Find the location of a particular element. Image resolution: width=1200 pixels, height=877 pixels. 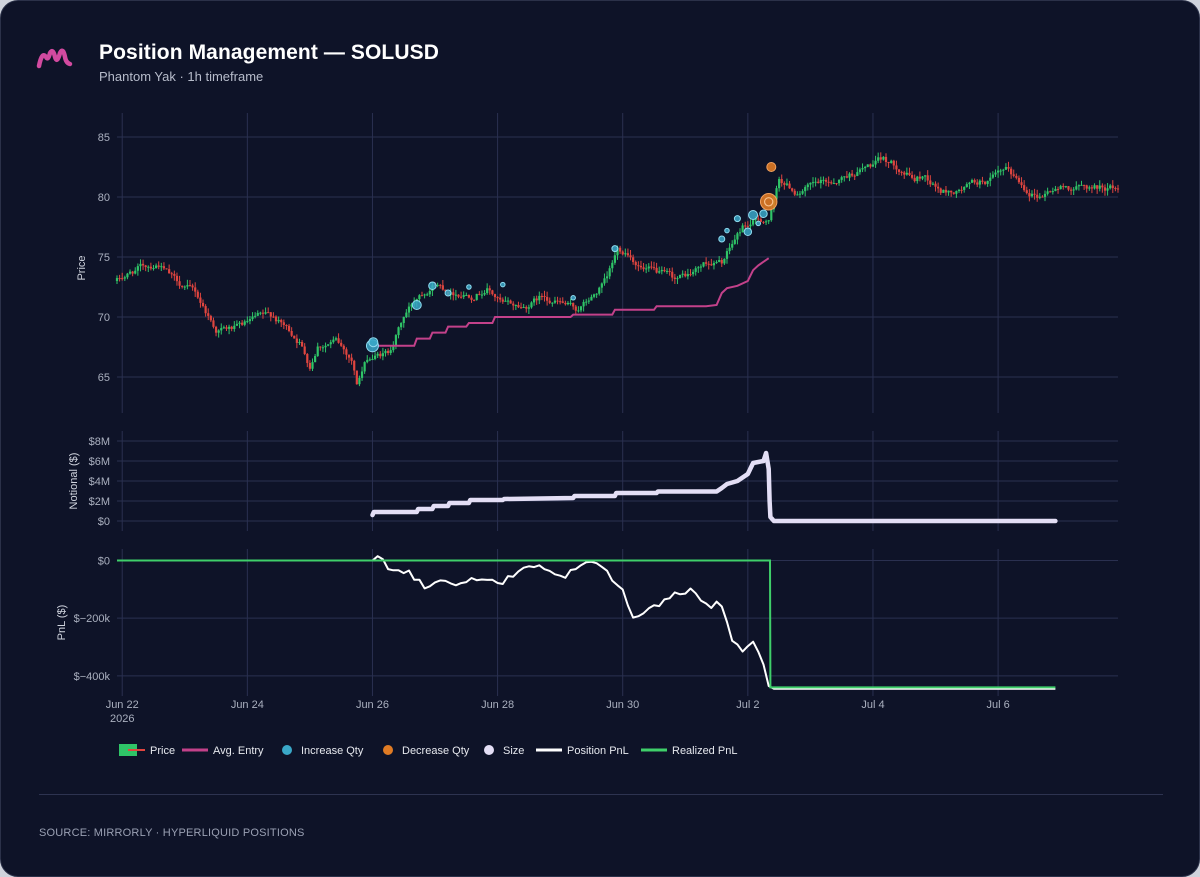

price-tick-label: 85 is located at coordinates (104, 138).